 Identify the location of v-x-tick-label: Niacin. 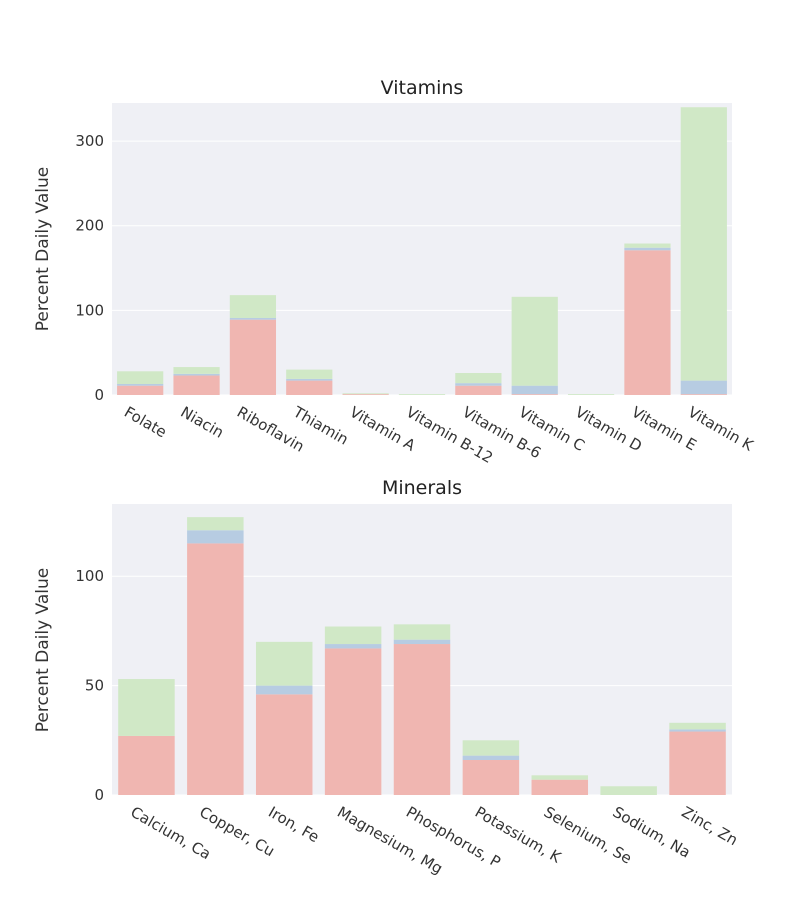
(202, 422).